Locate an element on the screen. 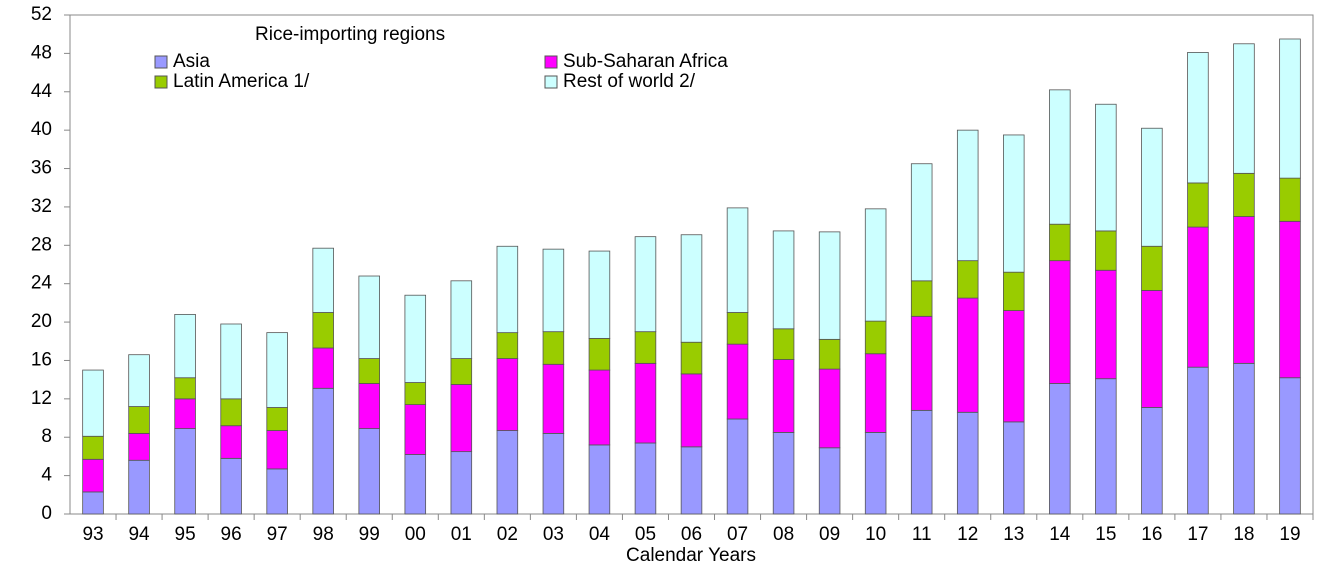 This screenshot has width=1321, height=572. y-tick-label: 48 is located at coordinates (41, 52).